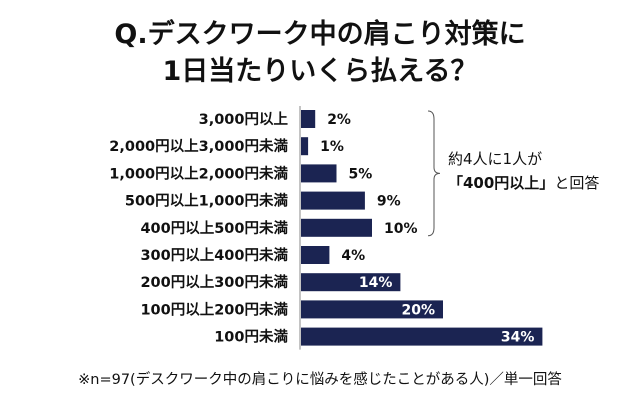  I want to click on value-label: 1%, so click(332, 147).